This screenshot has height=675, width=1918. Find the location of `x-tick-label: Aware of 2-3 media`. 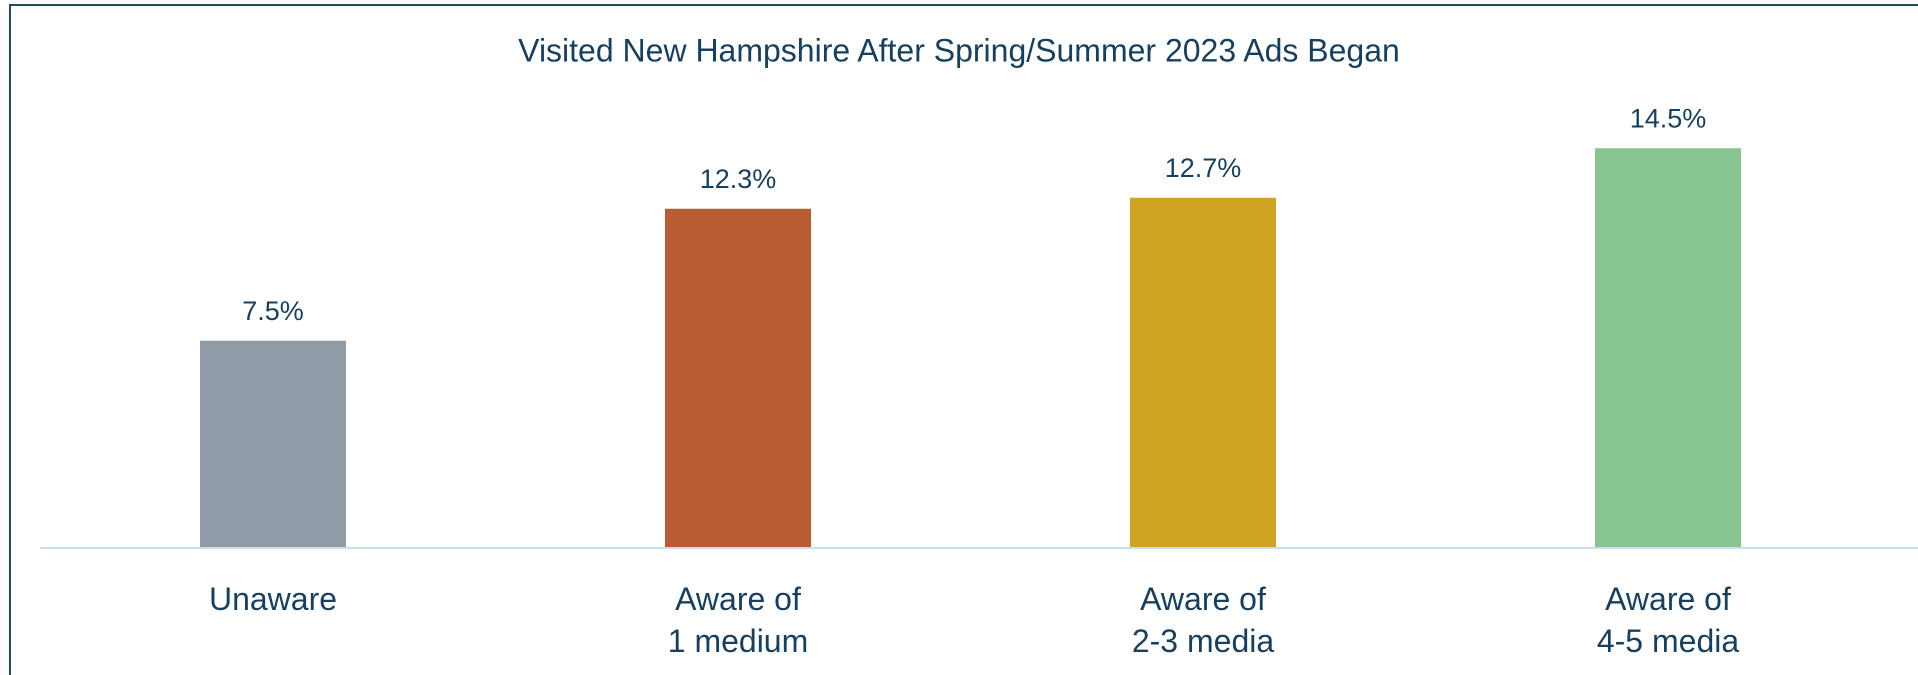

x-tick-label: Aware of 2-3 media is located at coordinates (1203, 620).